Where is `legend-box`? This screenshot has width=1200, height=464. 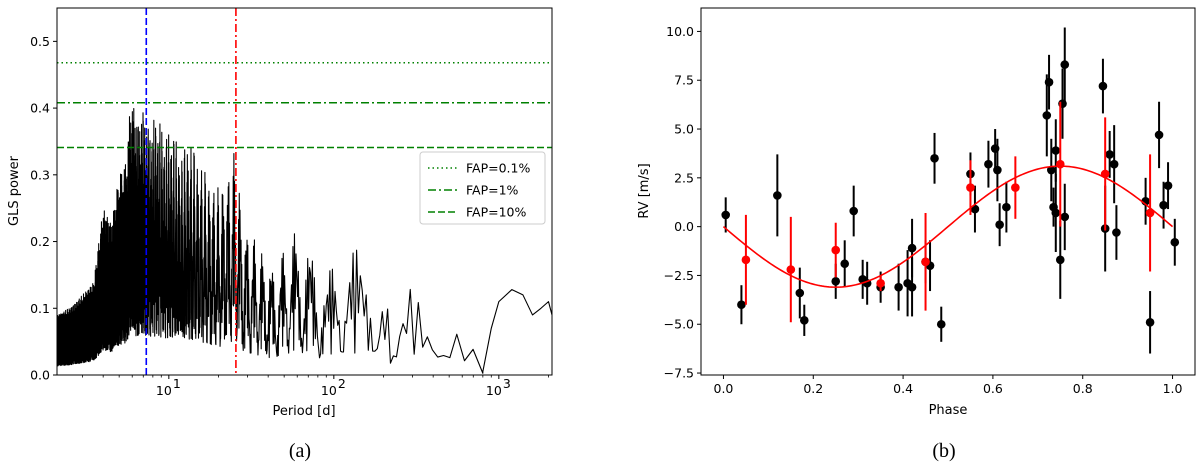 legend-box is located at coordinates (482, 188).